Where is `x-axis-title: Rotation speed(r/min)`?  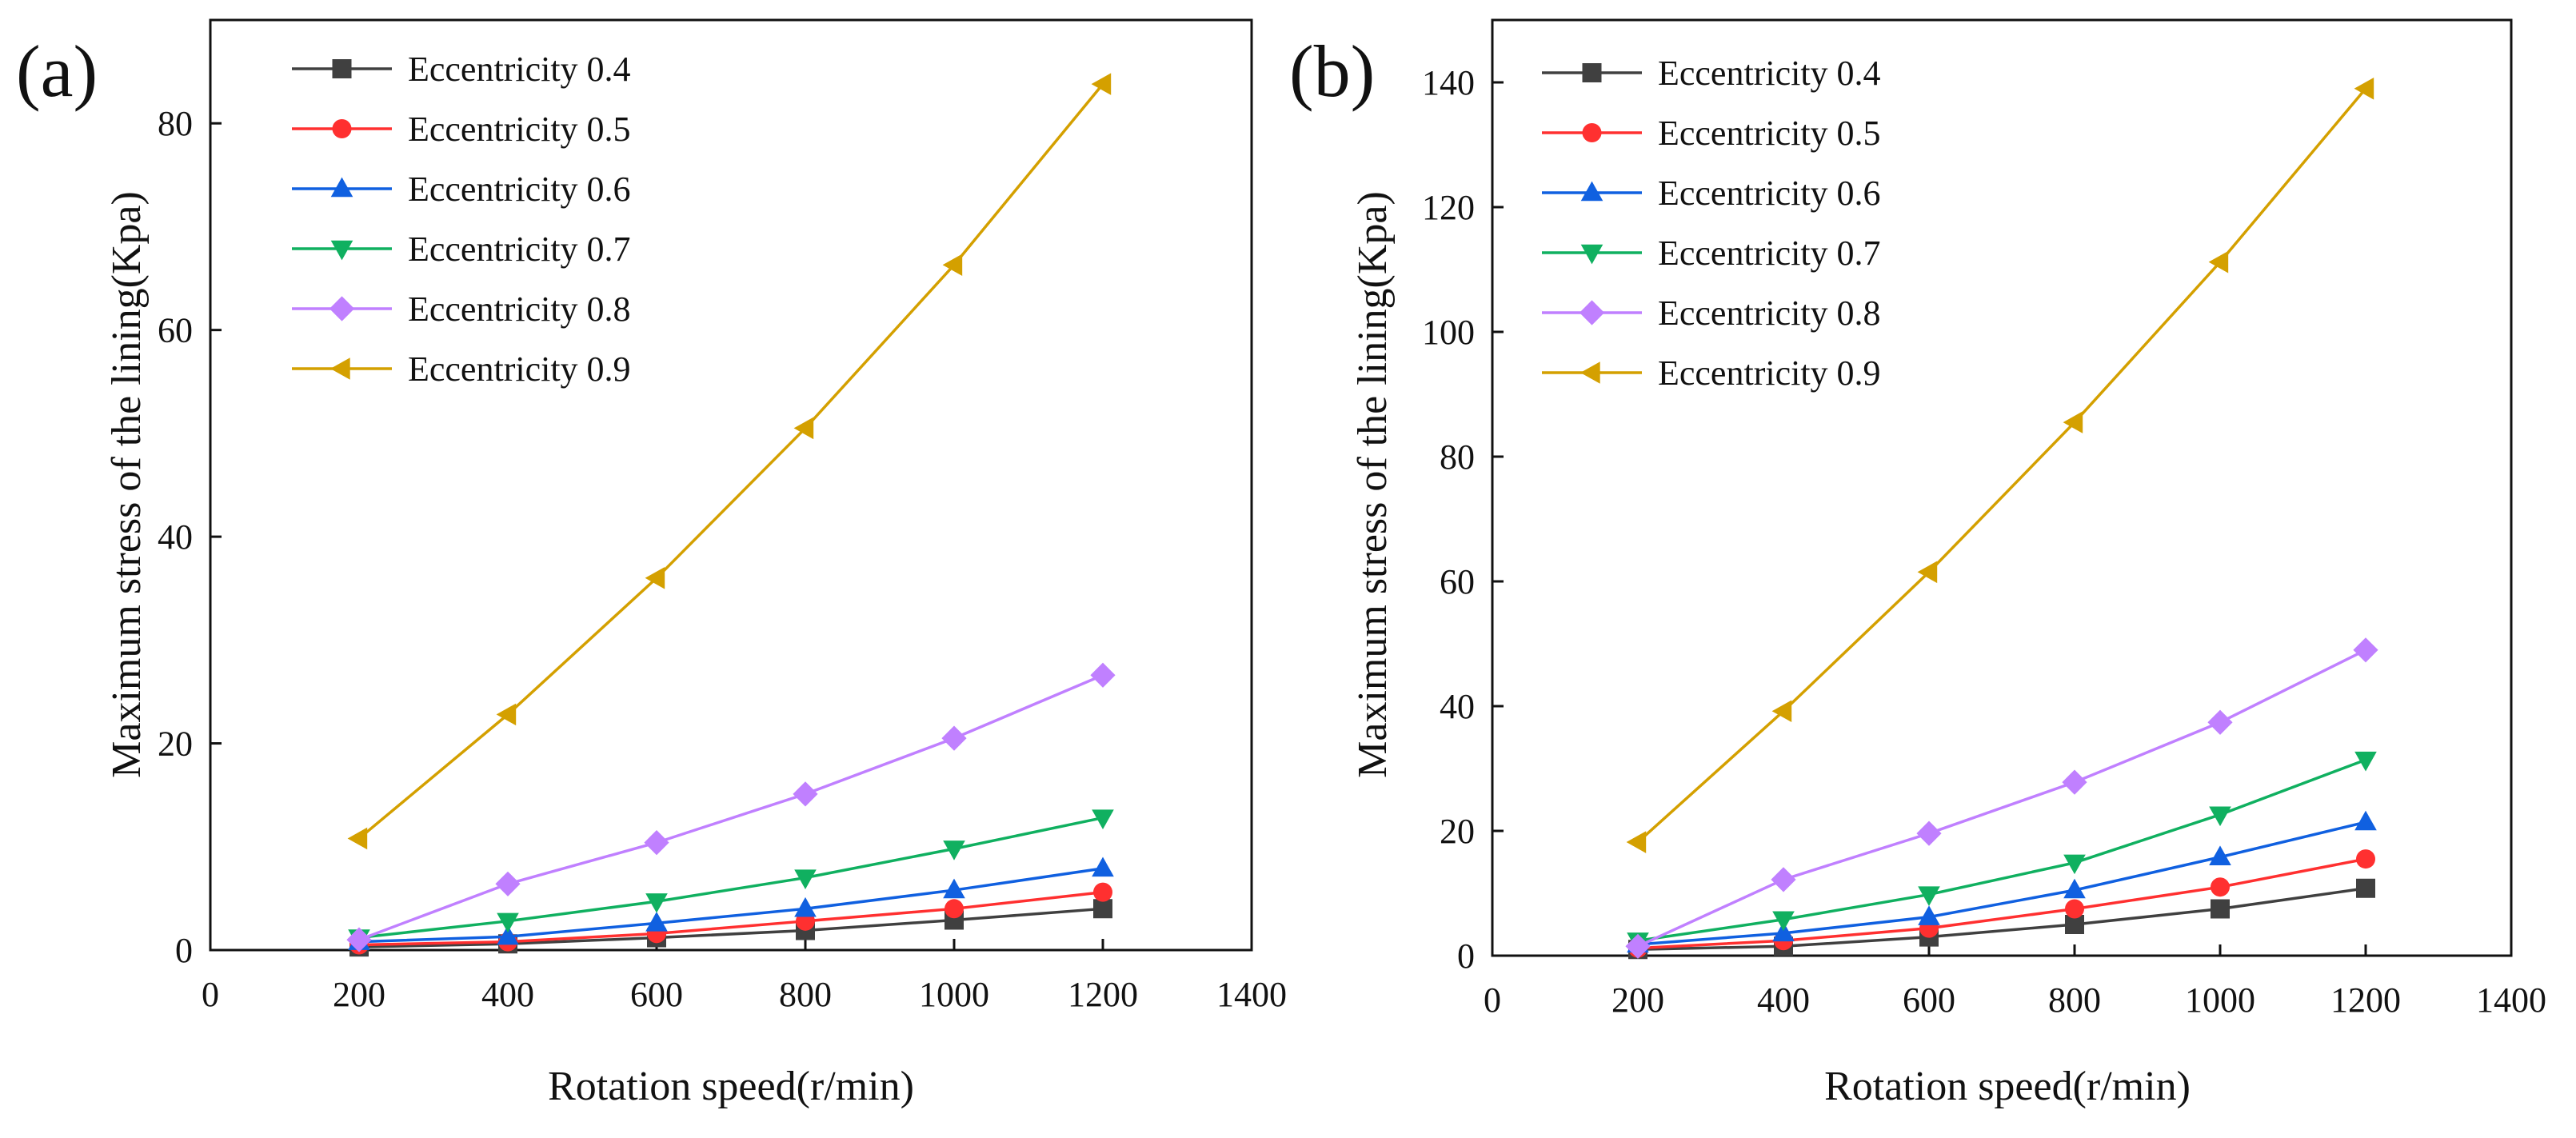
x-axis-title: Rotation speed(r/min) is located at coordinates (731, 1086).